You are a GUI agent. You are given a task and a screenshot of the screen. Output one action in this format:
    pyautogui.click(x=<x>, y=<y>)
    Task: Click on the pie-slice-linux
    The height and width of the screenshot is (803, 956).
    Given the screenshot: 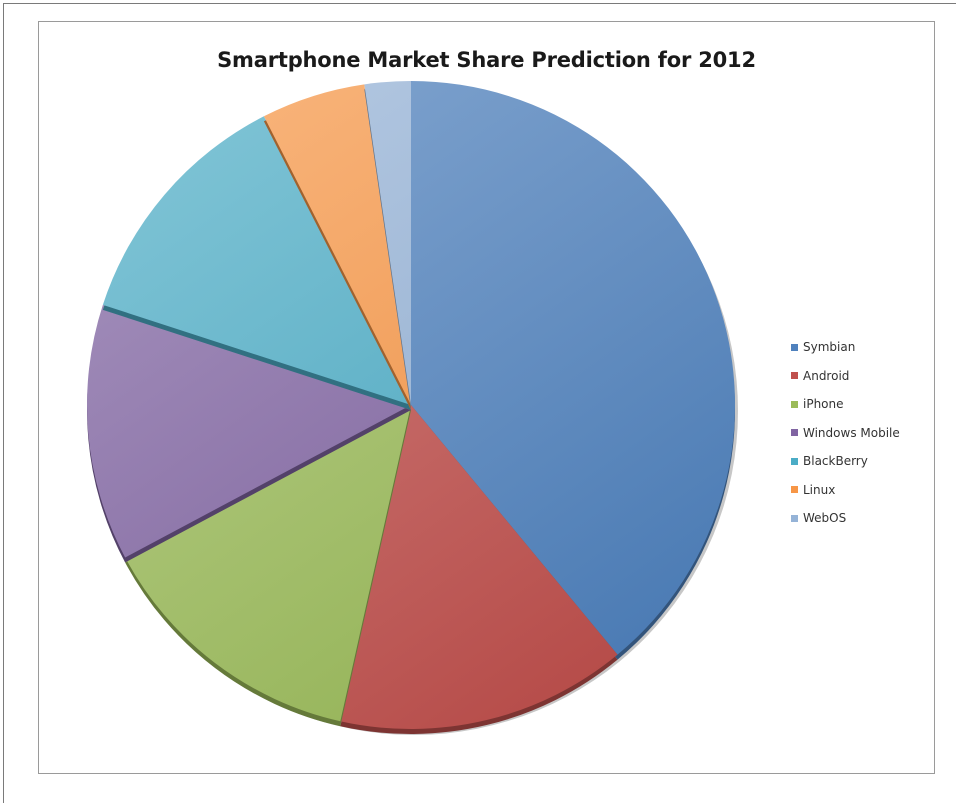 What is the action you would take?
    pyautogui.click(x=337, y=244)
    